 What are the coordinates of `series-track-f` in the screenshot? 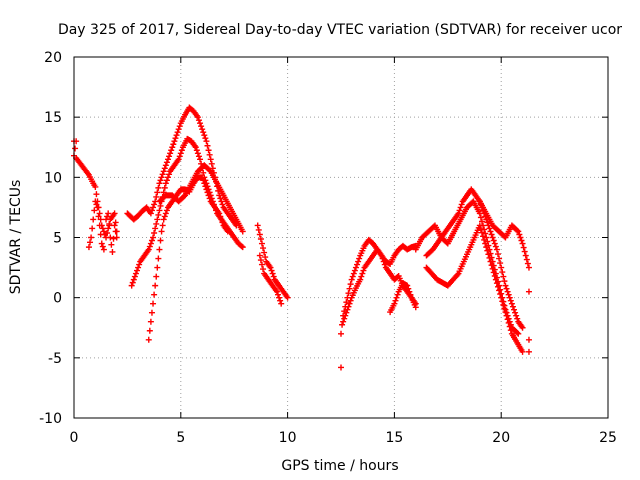 It's located at (201, 198).